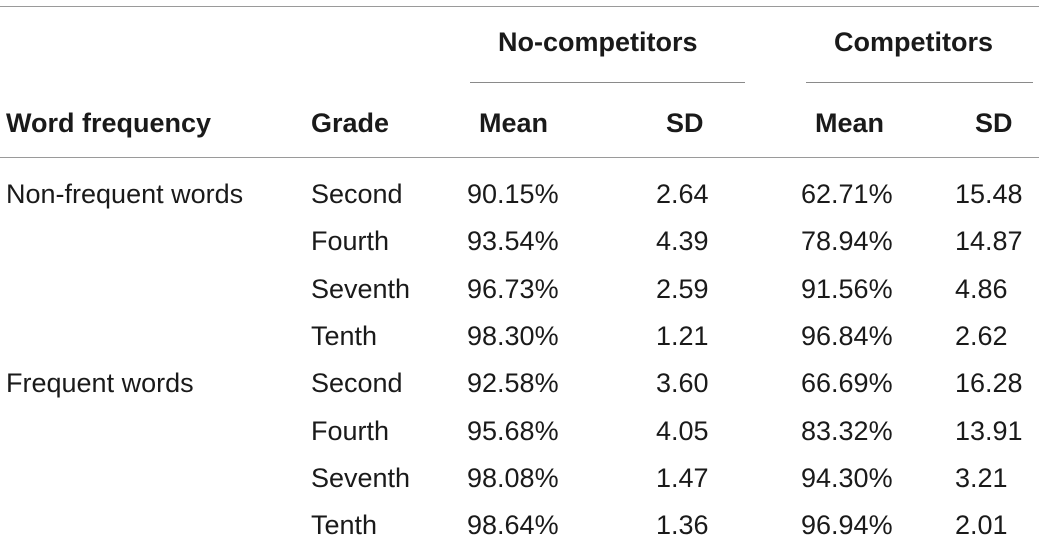  Describe the element at coordinates (513, 477) in the screenshot. I see `no-competitors-mean-cell: 98.08%` at that location.